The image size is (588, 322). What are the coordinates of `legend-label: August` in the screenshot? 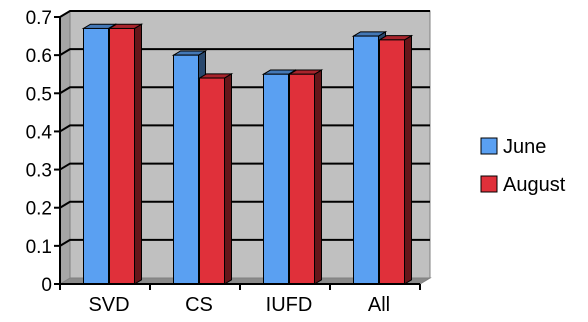 It's located at (534, 185).